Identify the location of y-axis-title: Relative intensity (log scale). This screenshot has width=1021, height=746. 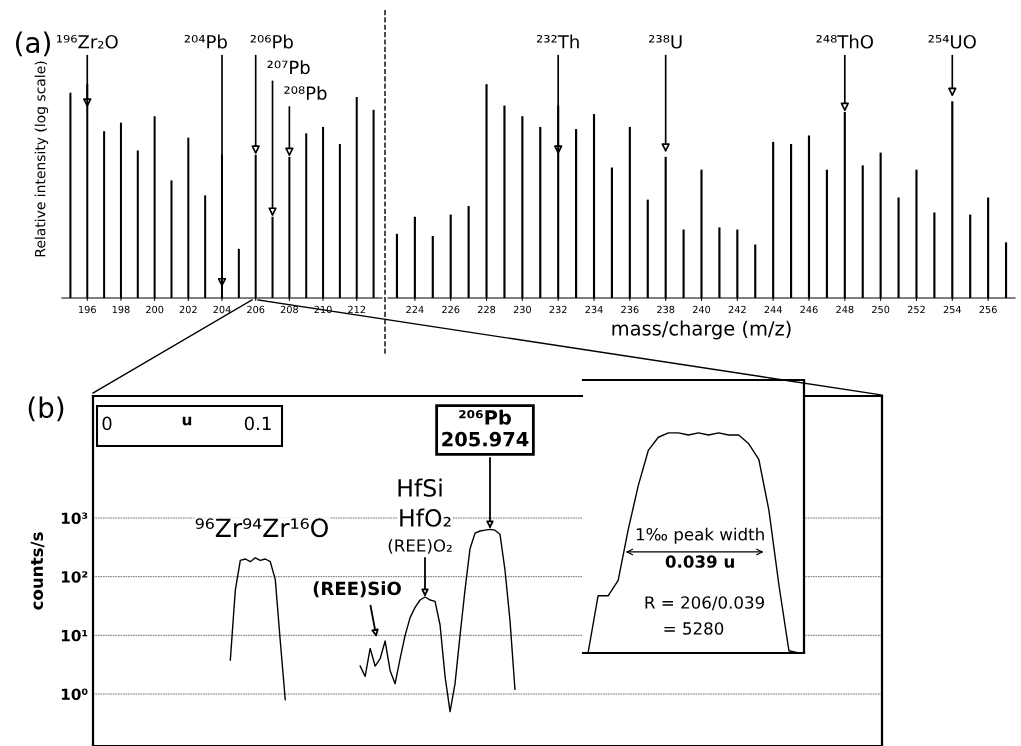
(41, 159).